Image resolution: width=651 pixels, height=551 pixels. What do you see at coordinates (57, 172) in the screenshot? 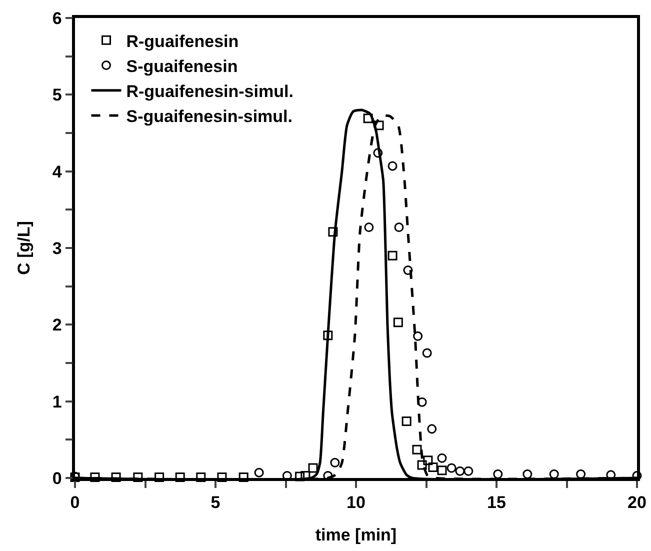
I see `y-tick-label: 4` at bounding box center [57, 172].